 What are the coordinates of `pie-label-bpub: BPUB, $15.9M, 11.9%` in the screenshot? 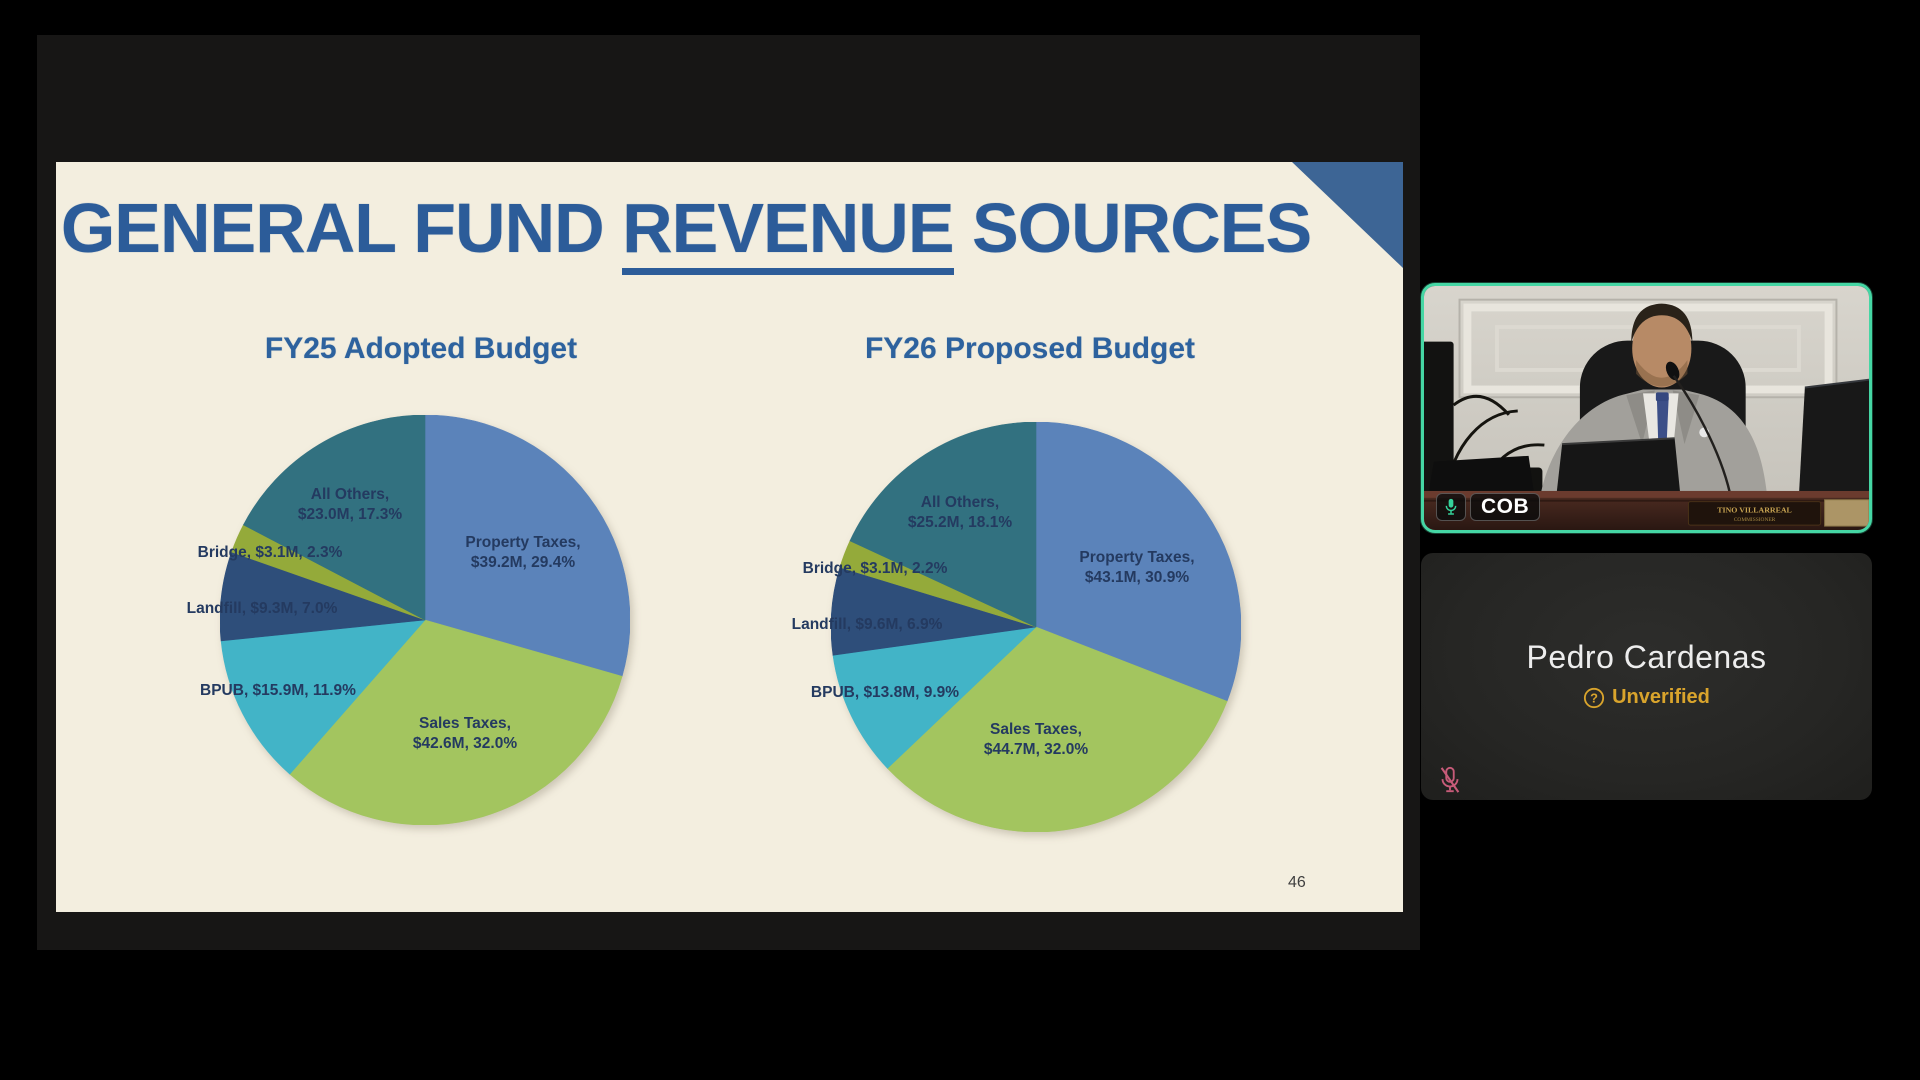 It's located at (278, 690).